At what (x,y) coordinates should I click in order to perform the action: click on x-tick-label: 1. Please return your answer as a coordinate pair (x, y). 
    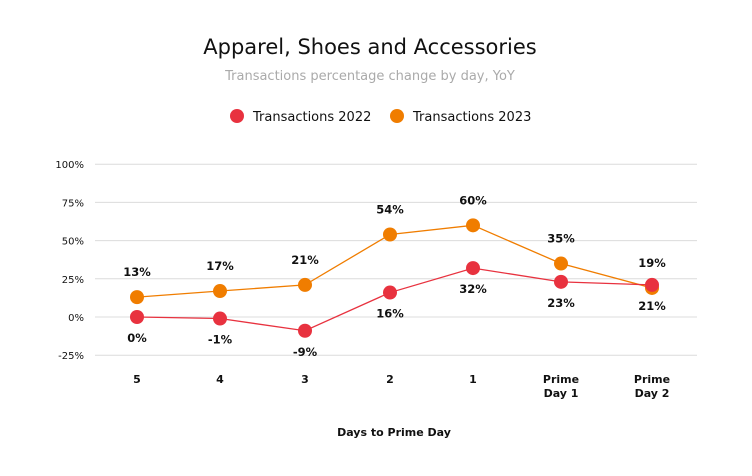
    Looking at the image, I should click on (473, 379).